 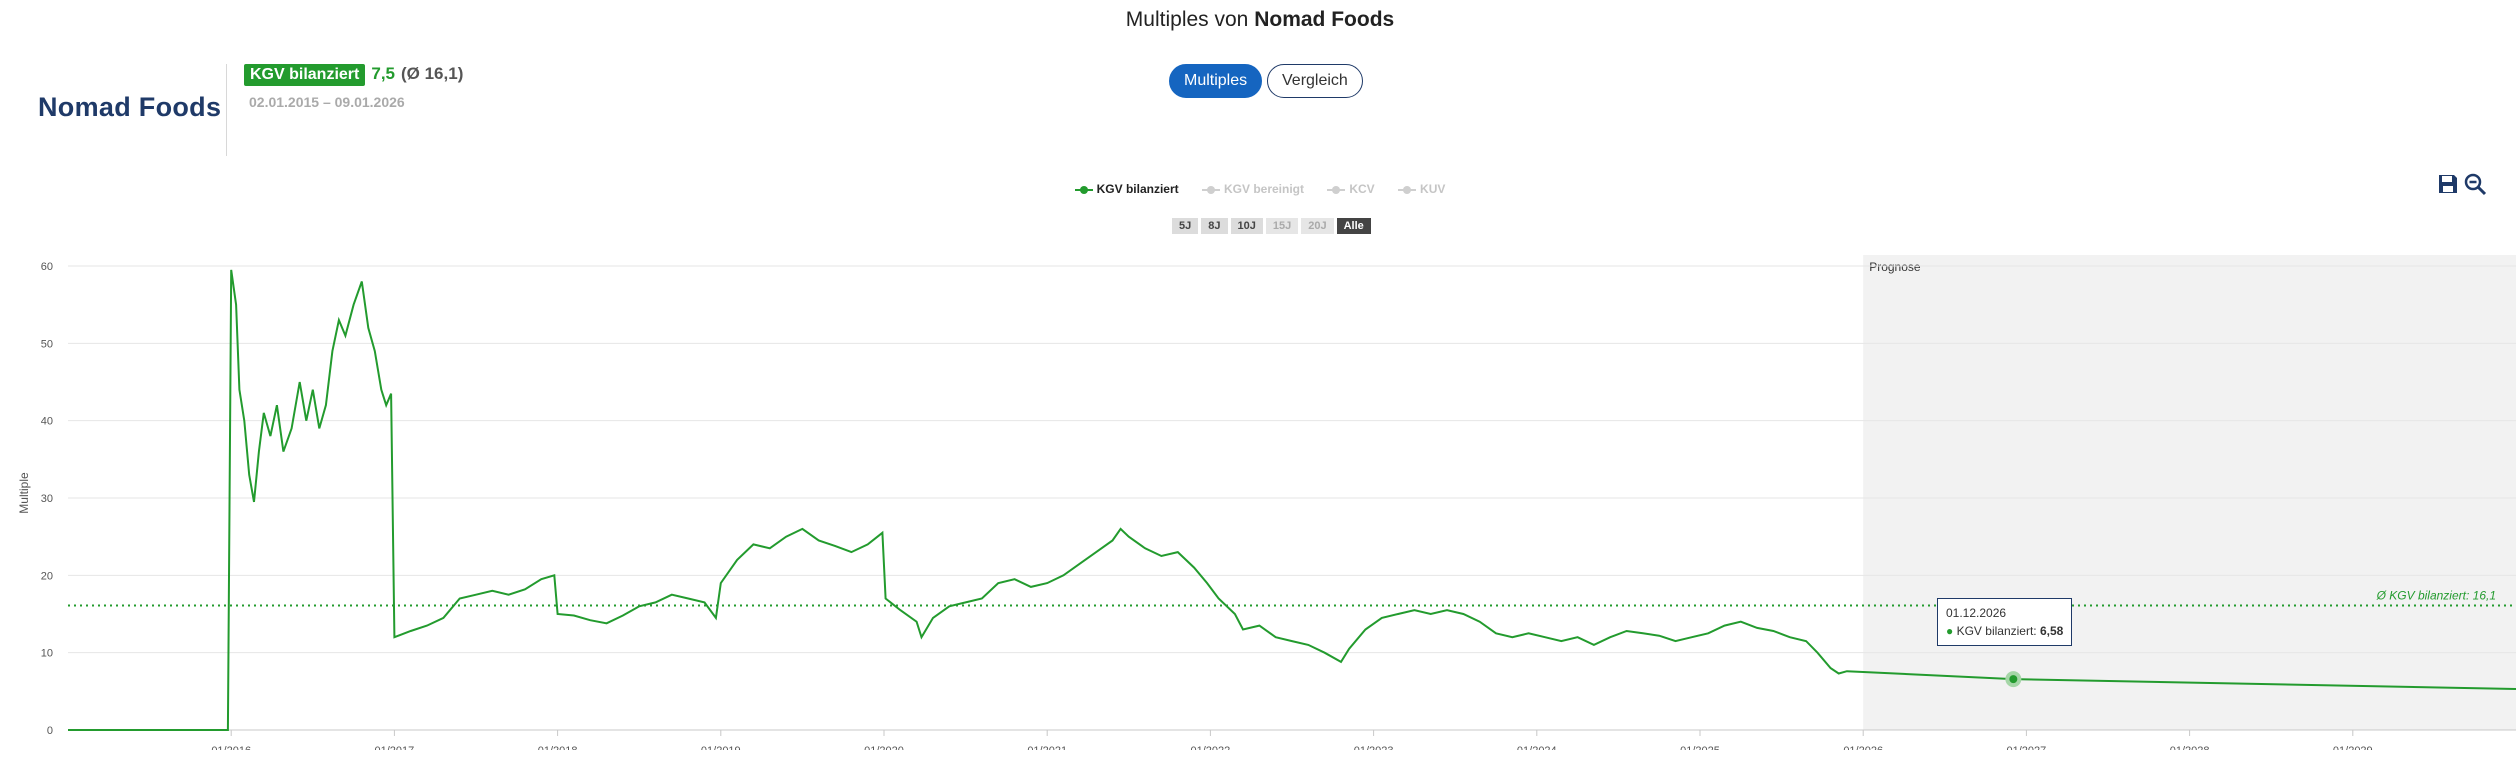 I want to click on x-tick-label: 01/2023, so click(x=1374, y=747).